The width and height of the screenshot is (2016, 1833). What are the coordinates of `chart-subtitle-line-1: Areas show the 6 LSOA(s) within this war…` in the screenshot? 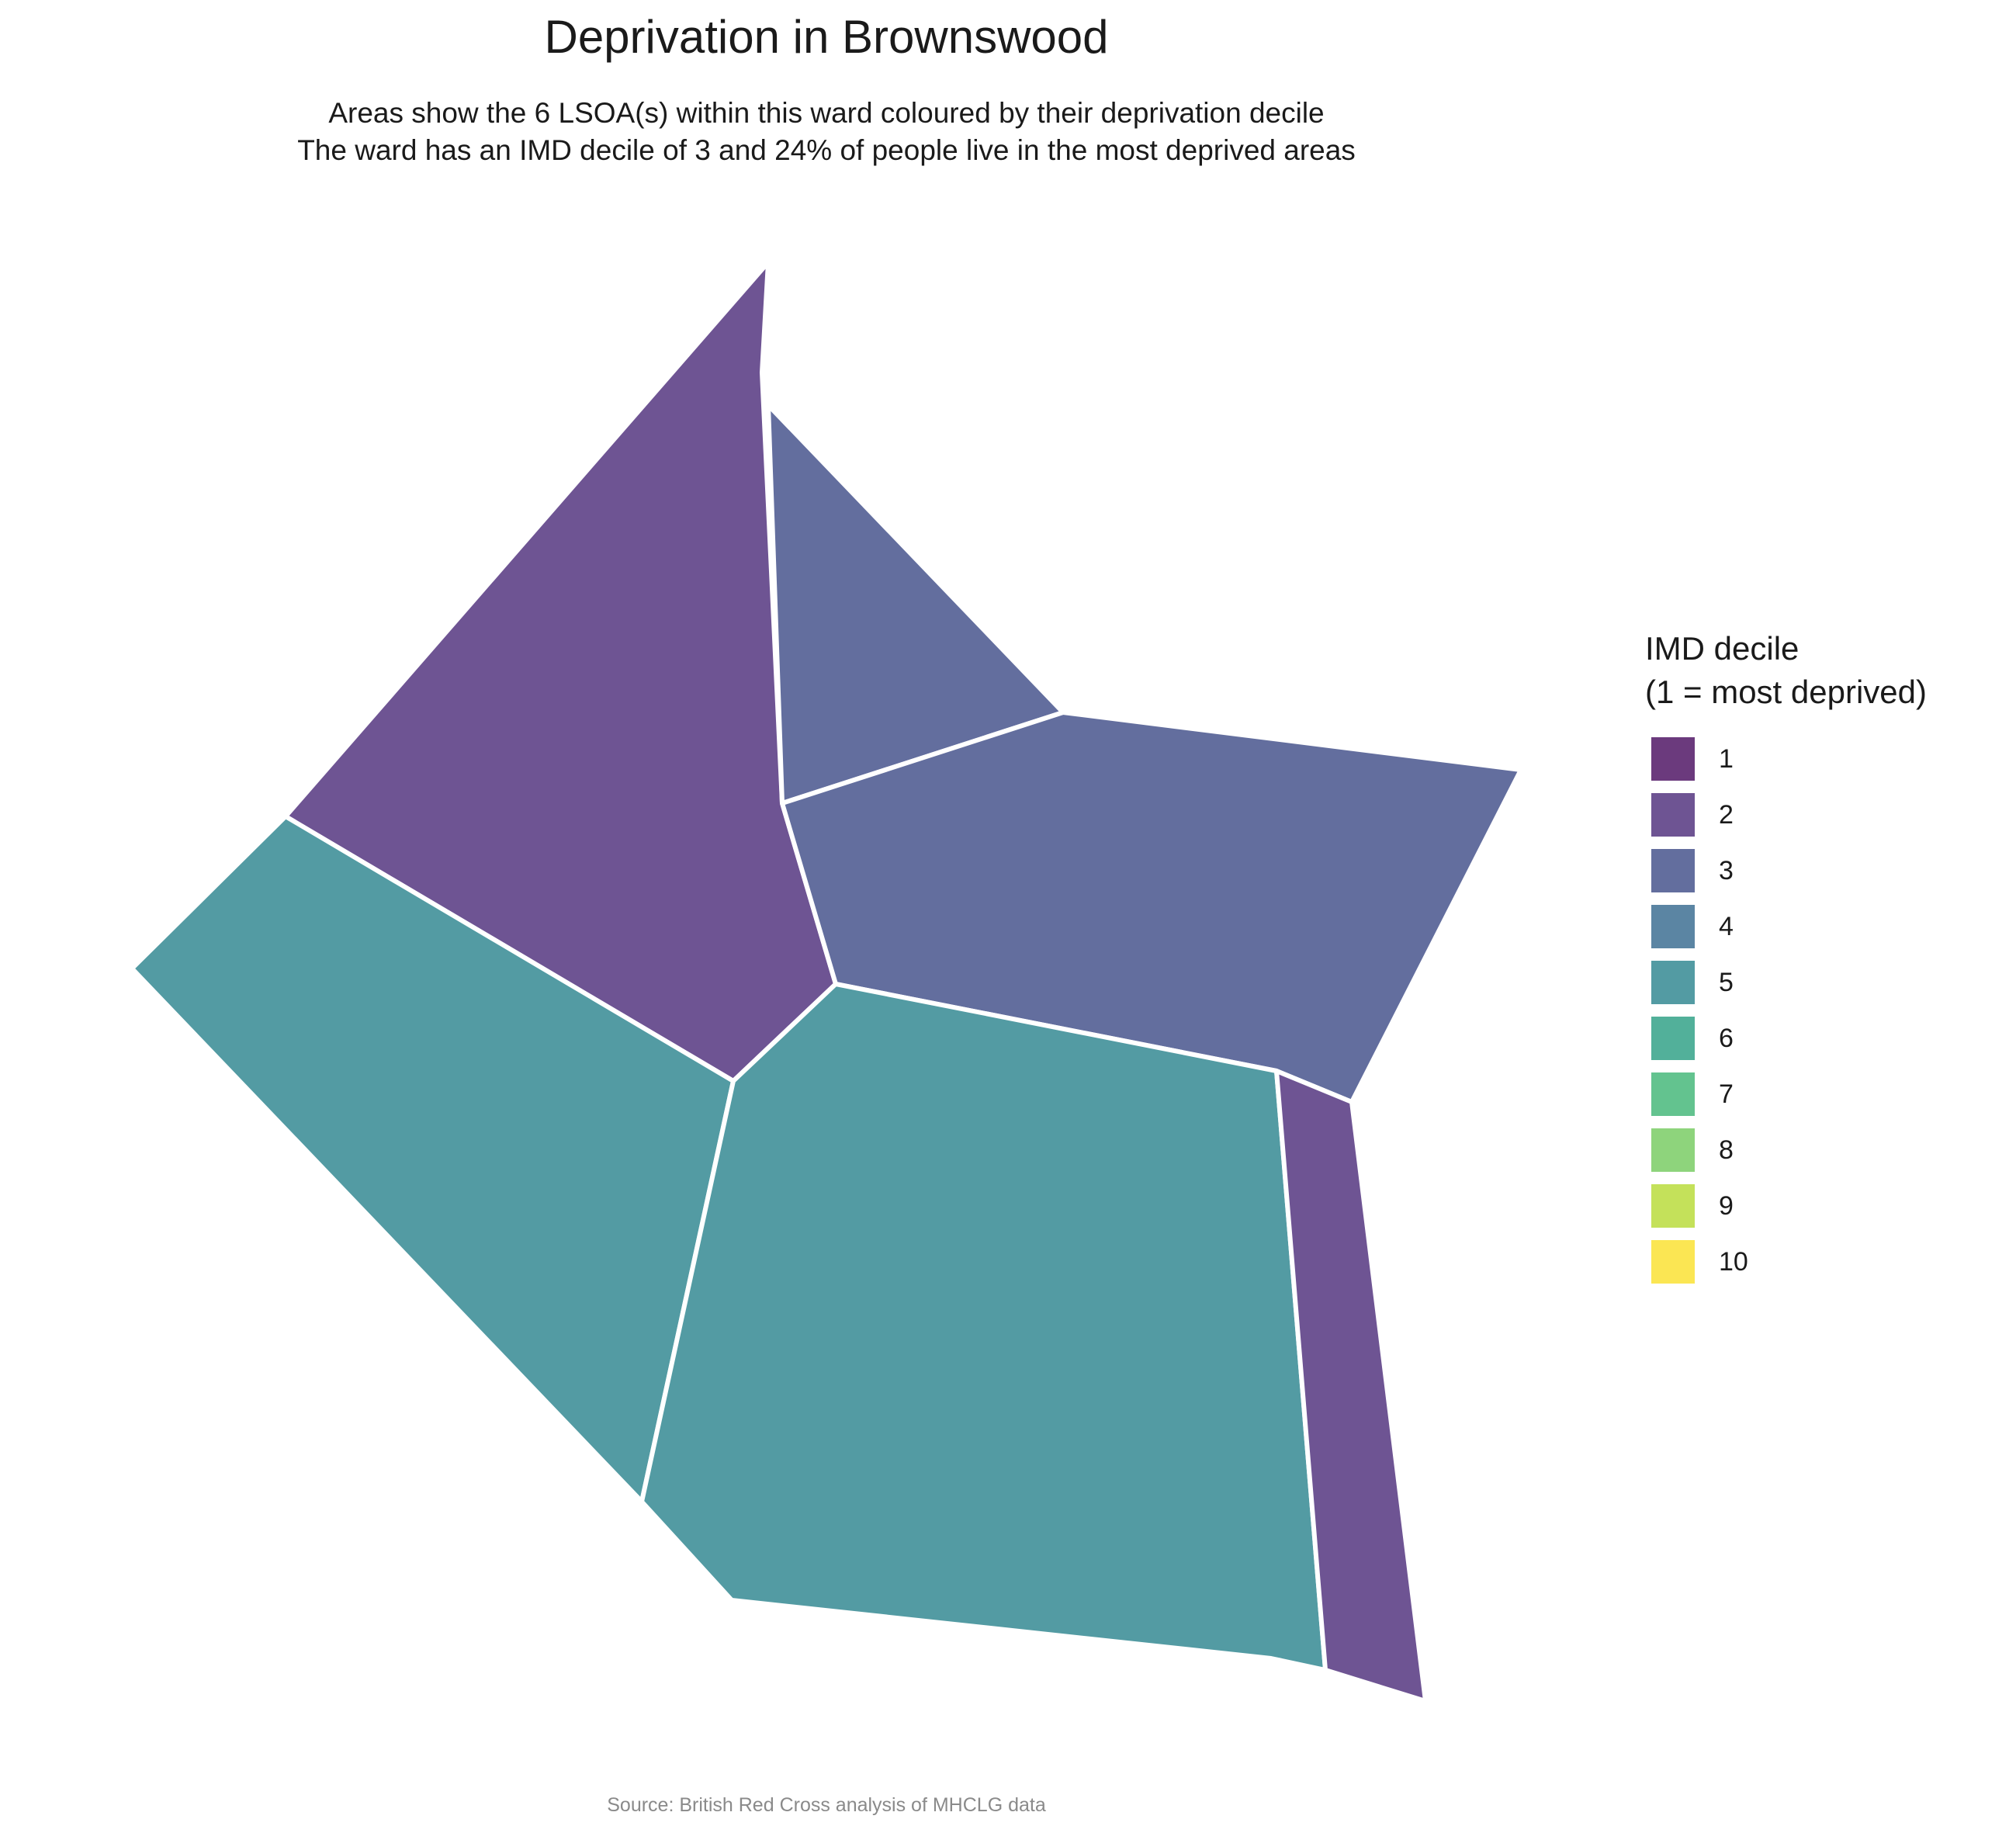 It's located at (827, 113).